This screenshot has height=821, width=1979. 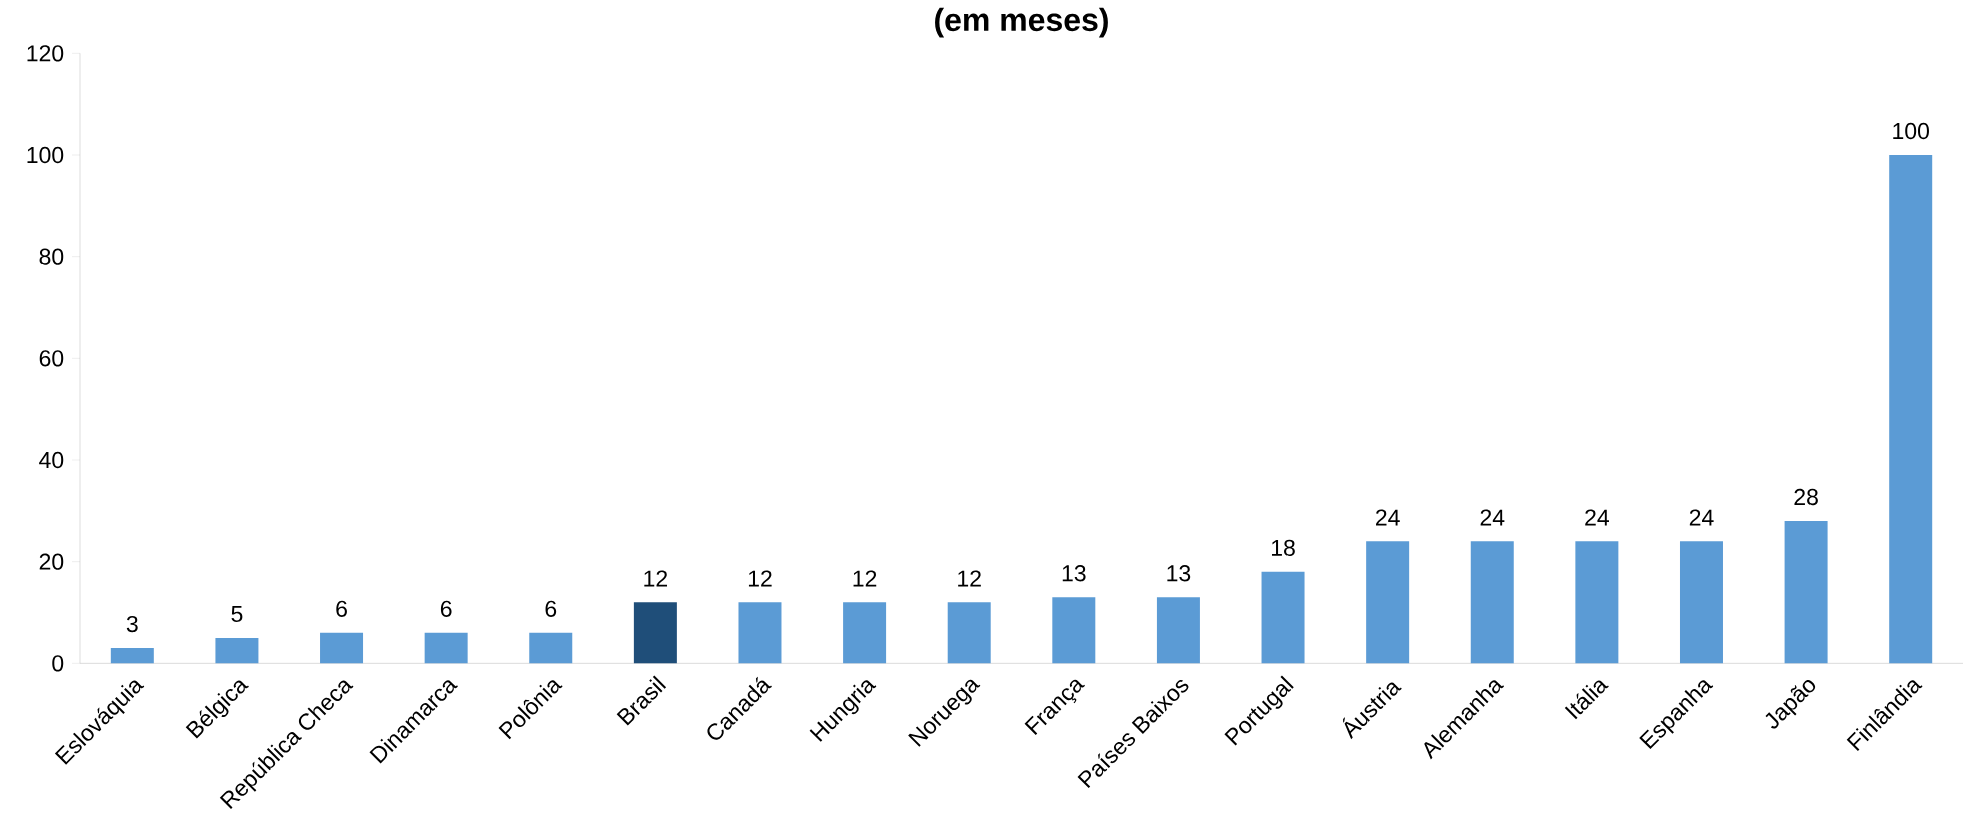 What do you see at coordinates (45, 53) in the screenshot?
I see `y-tick-label: 120` at bounding box center [45, 53].